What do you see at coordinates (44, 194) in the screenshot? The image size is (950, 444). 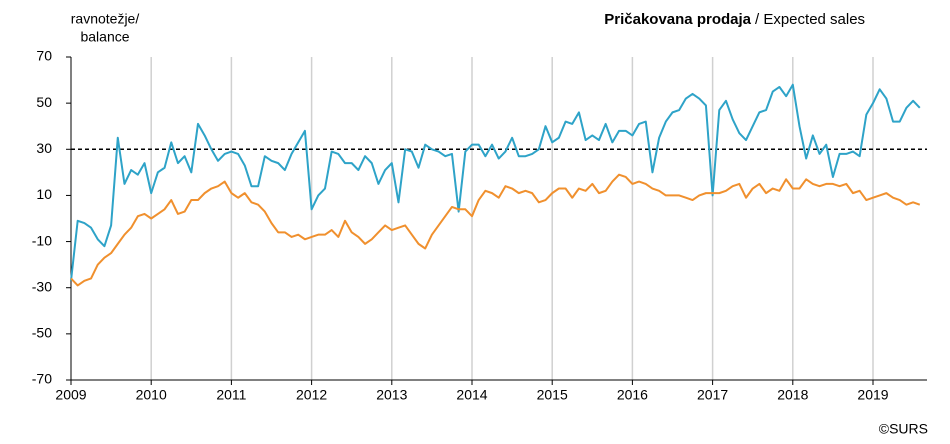 I see `y-tick-label: 10` at bounding box center [44, 194].